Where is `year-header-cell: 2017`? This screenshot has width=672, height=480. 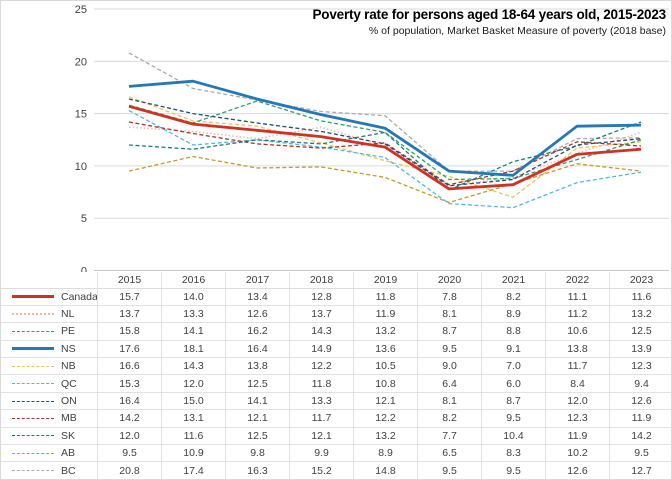 year-header-cell: 2017 is located at coordinates (257, 280).